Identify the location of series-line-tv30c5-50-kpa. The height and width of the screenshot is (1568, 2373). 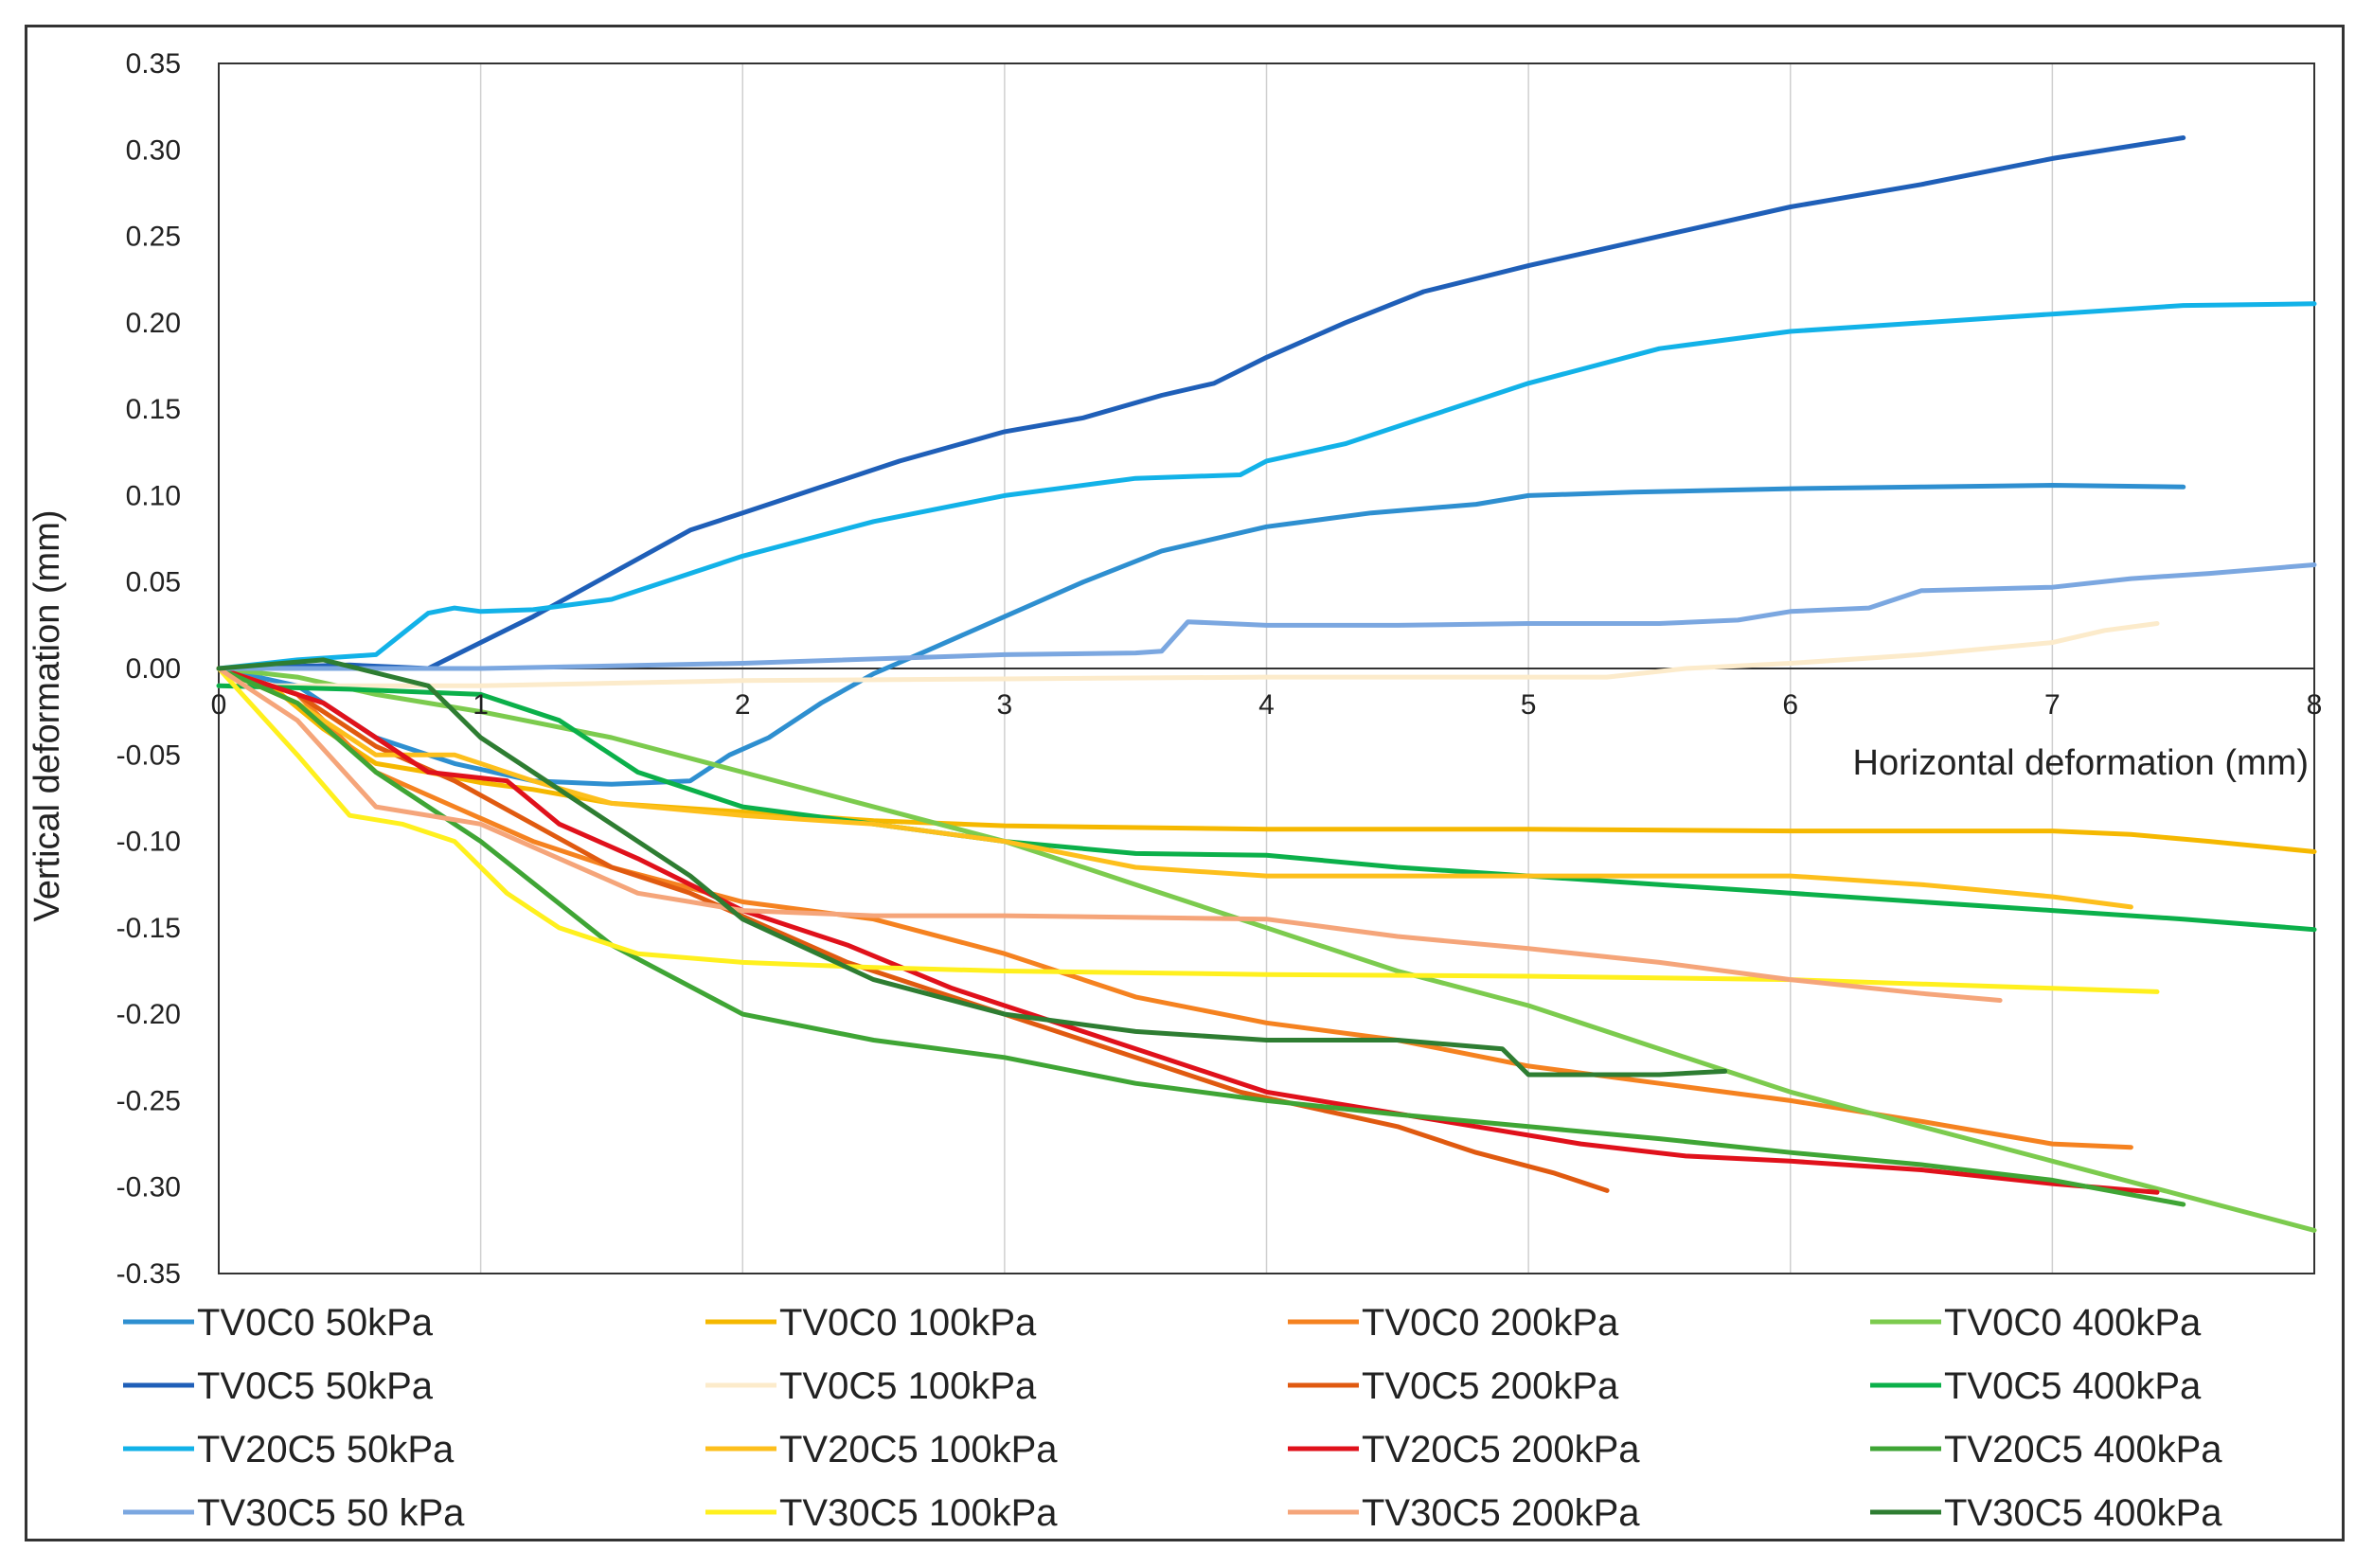
(1266, 616).